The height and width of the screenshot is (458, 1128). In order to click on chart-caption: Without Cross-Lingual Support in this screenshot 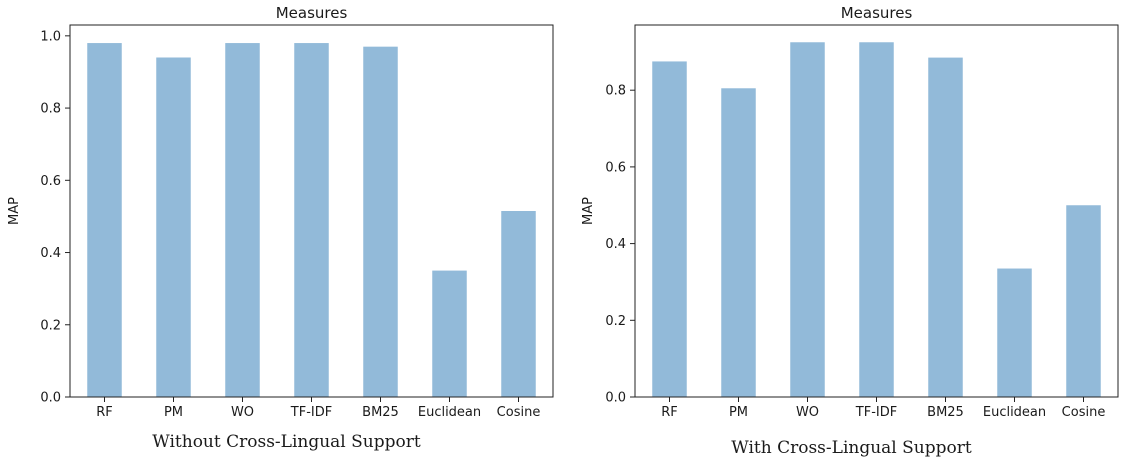, I will do `click(286, 442)`.